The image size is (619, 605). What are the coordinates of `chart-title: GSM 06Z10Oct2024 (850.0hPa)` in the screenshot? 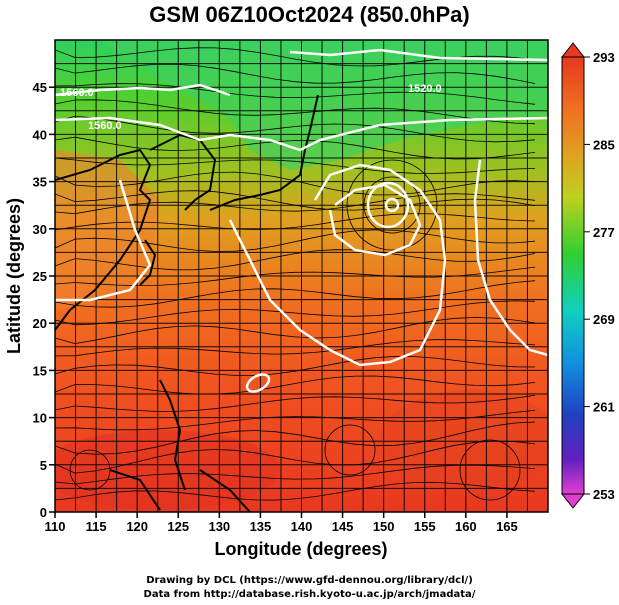 It's located at (309, 14).